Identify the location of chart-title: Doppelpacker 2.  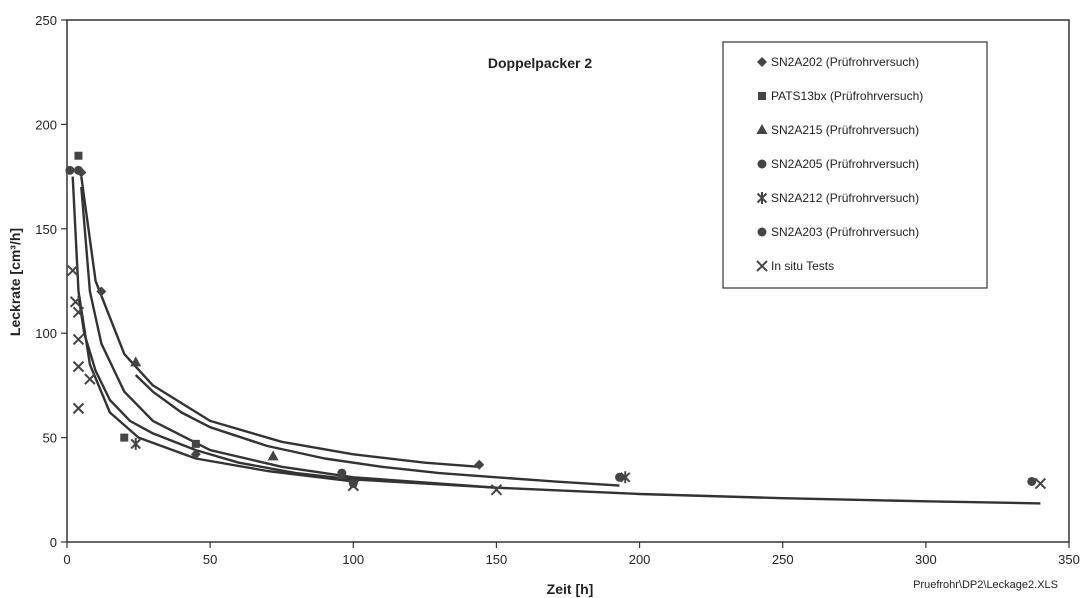
(540, 63).